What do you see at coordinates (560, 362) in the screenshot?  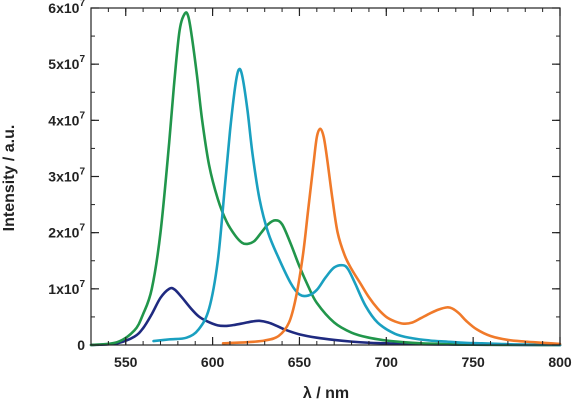 I see `x-tick-label: 800` at bounding box center [560, 362].